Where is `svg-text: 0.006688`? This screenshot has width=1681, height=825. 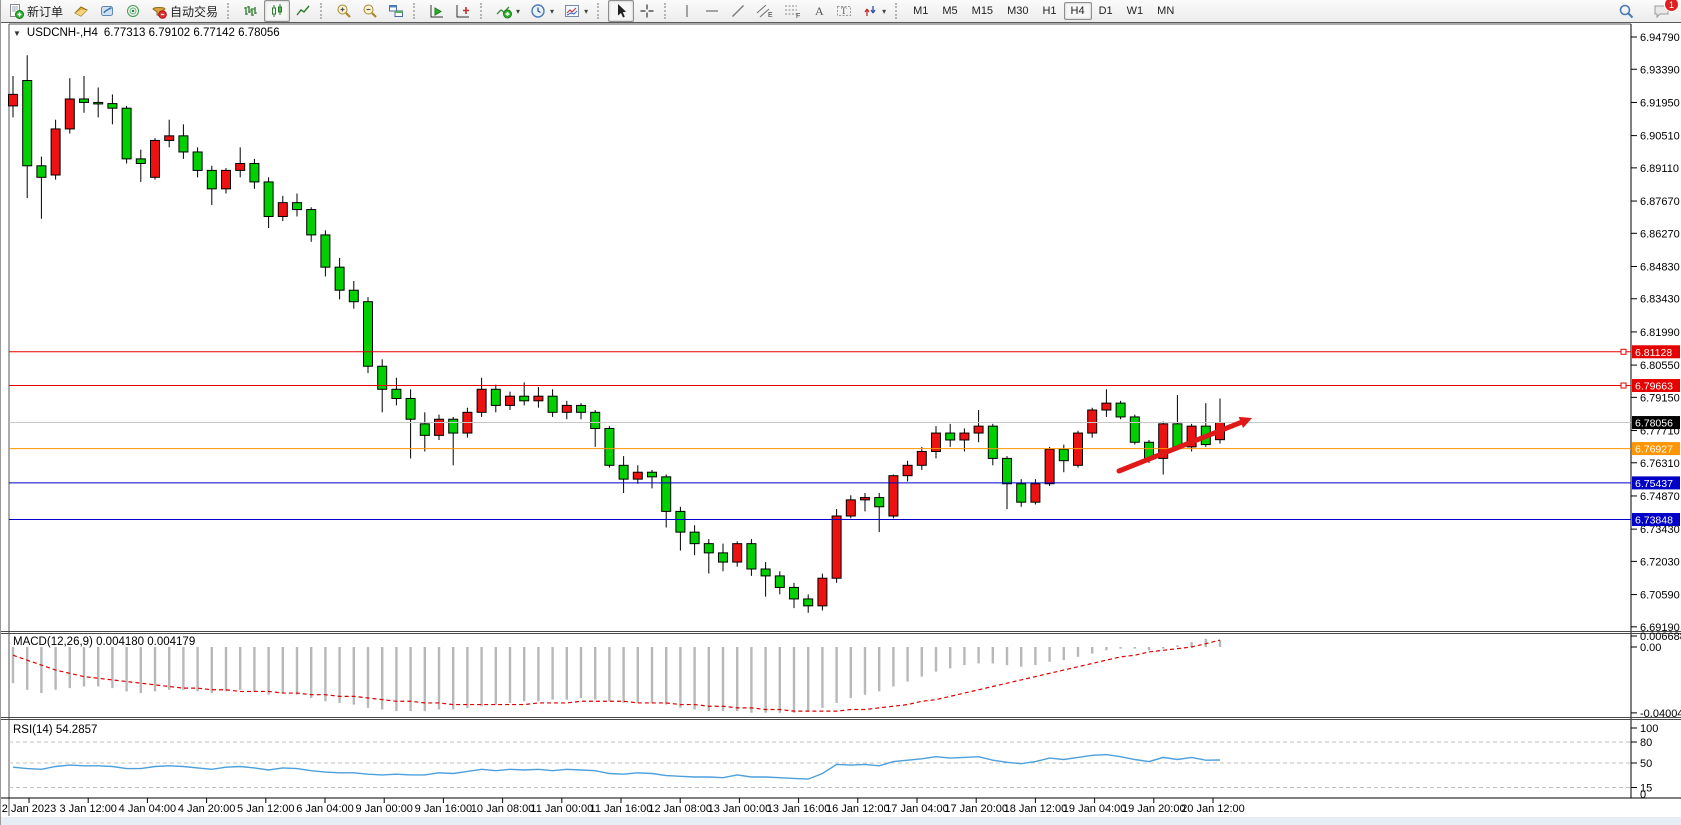 svg-text: 0.006688 is located at coordinates (1660, 637).